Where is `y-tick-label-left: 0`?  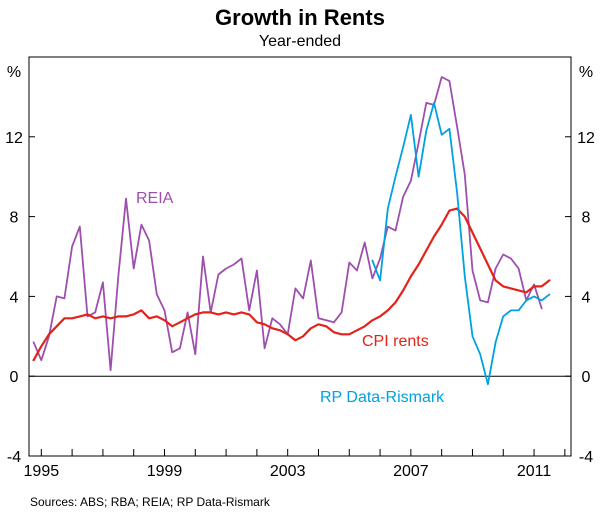
y-tick-label-left: 0 is located at coordinates (14, 377).